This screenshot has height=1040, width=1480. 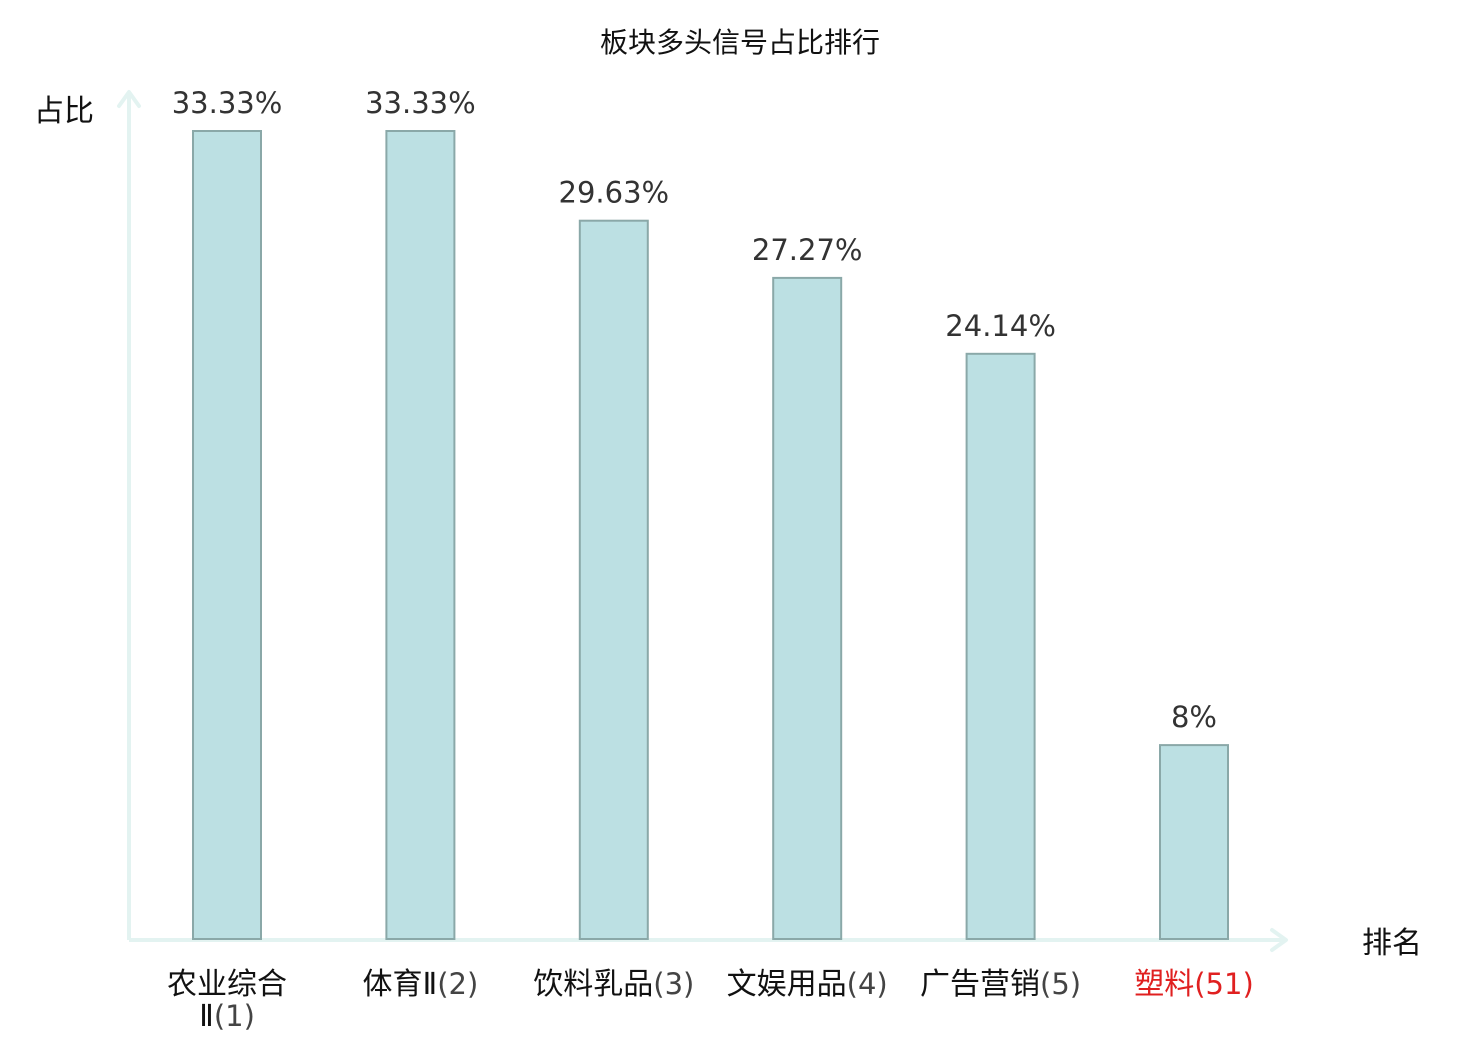 What do you see at coordinates (1392, 943) in the screenshot?
I see `x-axis-label: 排名` at bounding box center [1392, 943].